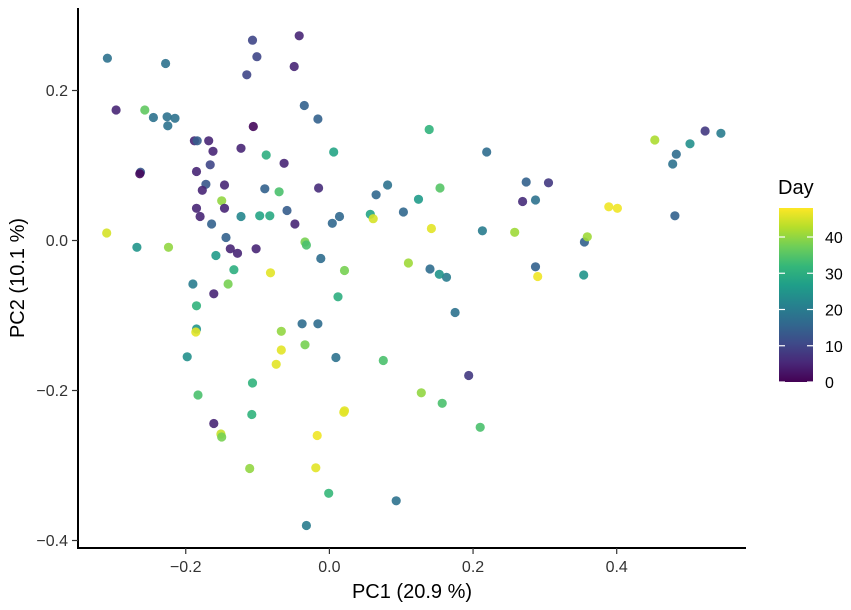 Image resolution: width=851 pixels, height=610 pixels. Describe the element at coordinates (829, 383) in the screenshot. I see `legend-tick-label: 0` at that location.